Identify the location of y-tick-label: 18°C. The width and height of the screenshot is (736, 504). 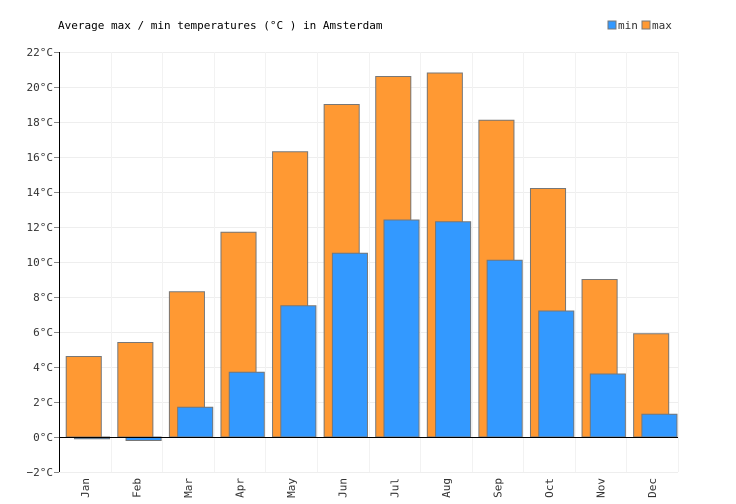
(40, 122).